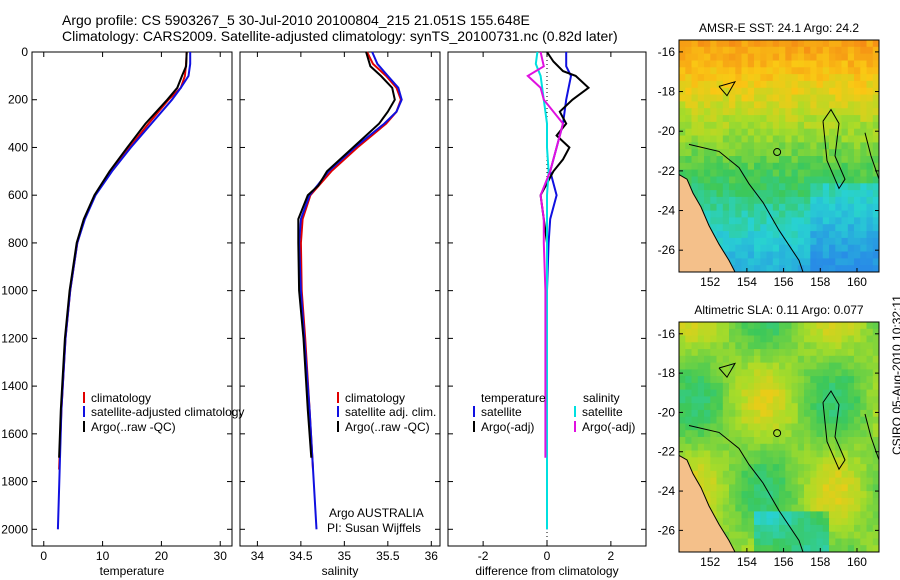  Describe the element at coordinates (501, 412) in the screenshot. I see `difference-legend-item: satellite` at that location.